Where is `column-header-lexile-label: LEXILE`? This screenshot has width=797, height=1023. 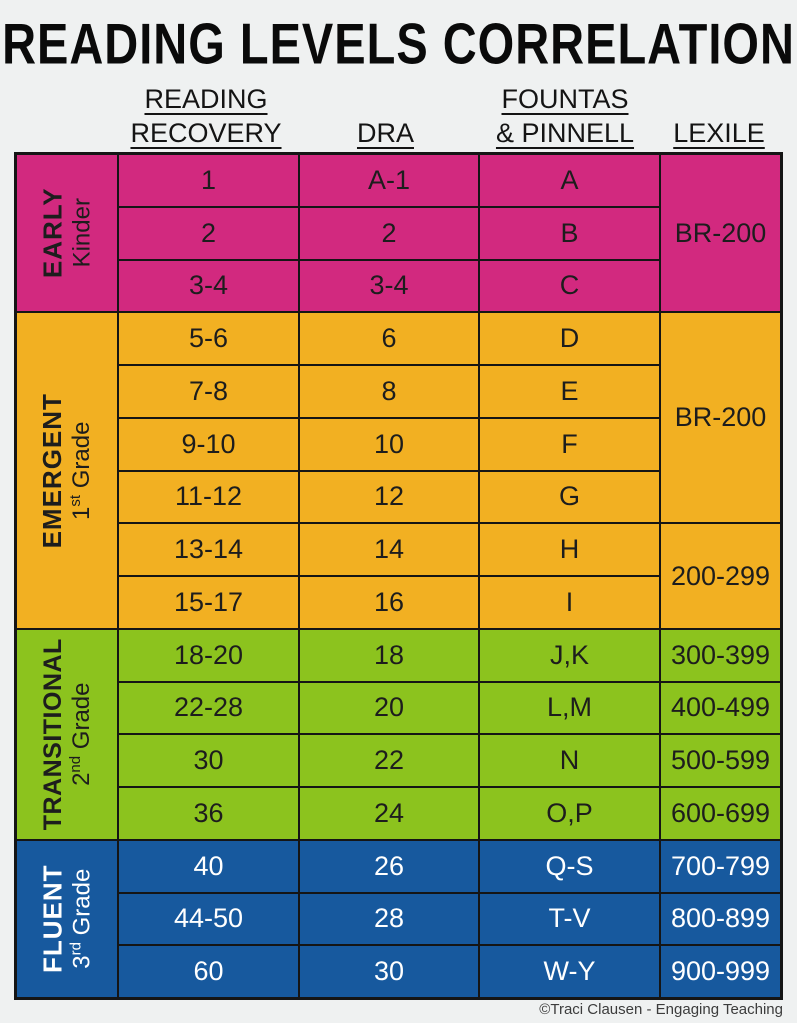 column-header-lexile-label: LEXILE is located at coordinates (719, 133).